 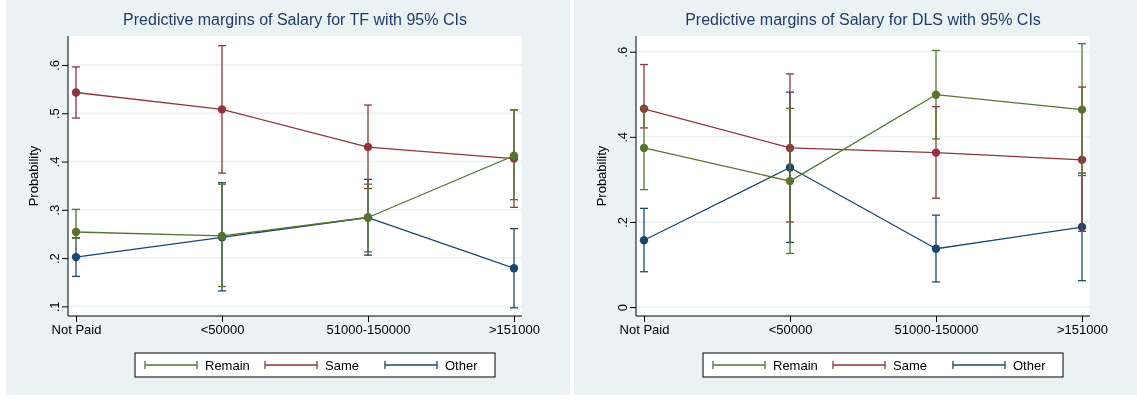 What do you see at coordinates (295, 19) in the screenshot?
I see `chart-title: Predictive margins of Salary for TF with 95% CIs` at bounding box center [295, 19].